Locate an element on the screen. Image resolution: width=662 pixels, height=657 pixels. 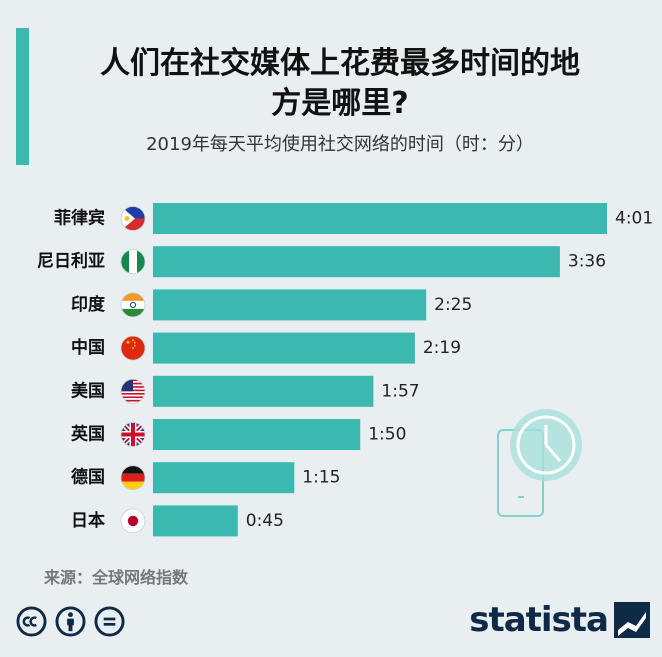
statista-wordmark: statista is located at coordinates (539, 620).